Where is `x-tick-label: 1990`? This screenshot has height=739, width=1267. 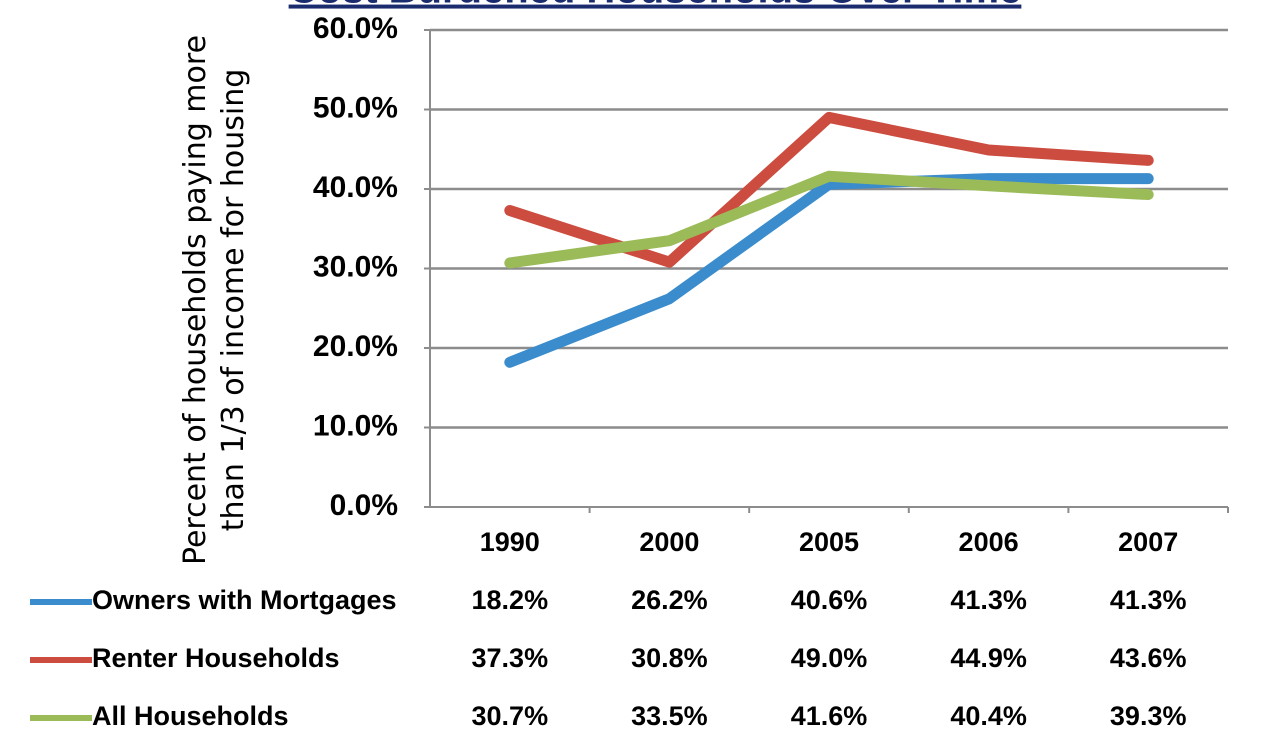 x-tick-label: 1990 is located at coordinates (510, 542).